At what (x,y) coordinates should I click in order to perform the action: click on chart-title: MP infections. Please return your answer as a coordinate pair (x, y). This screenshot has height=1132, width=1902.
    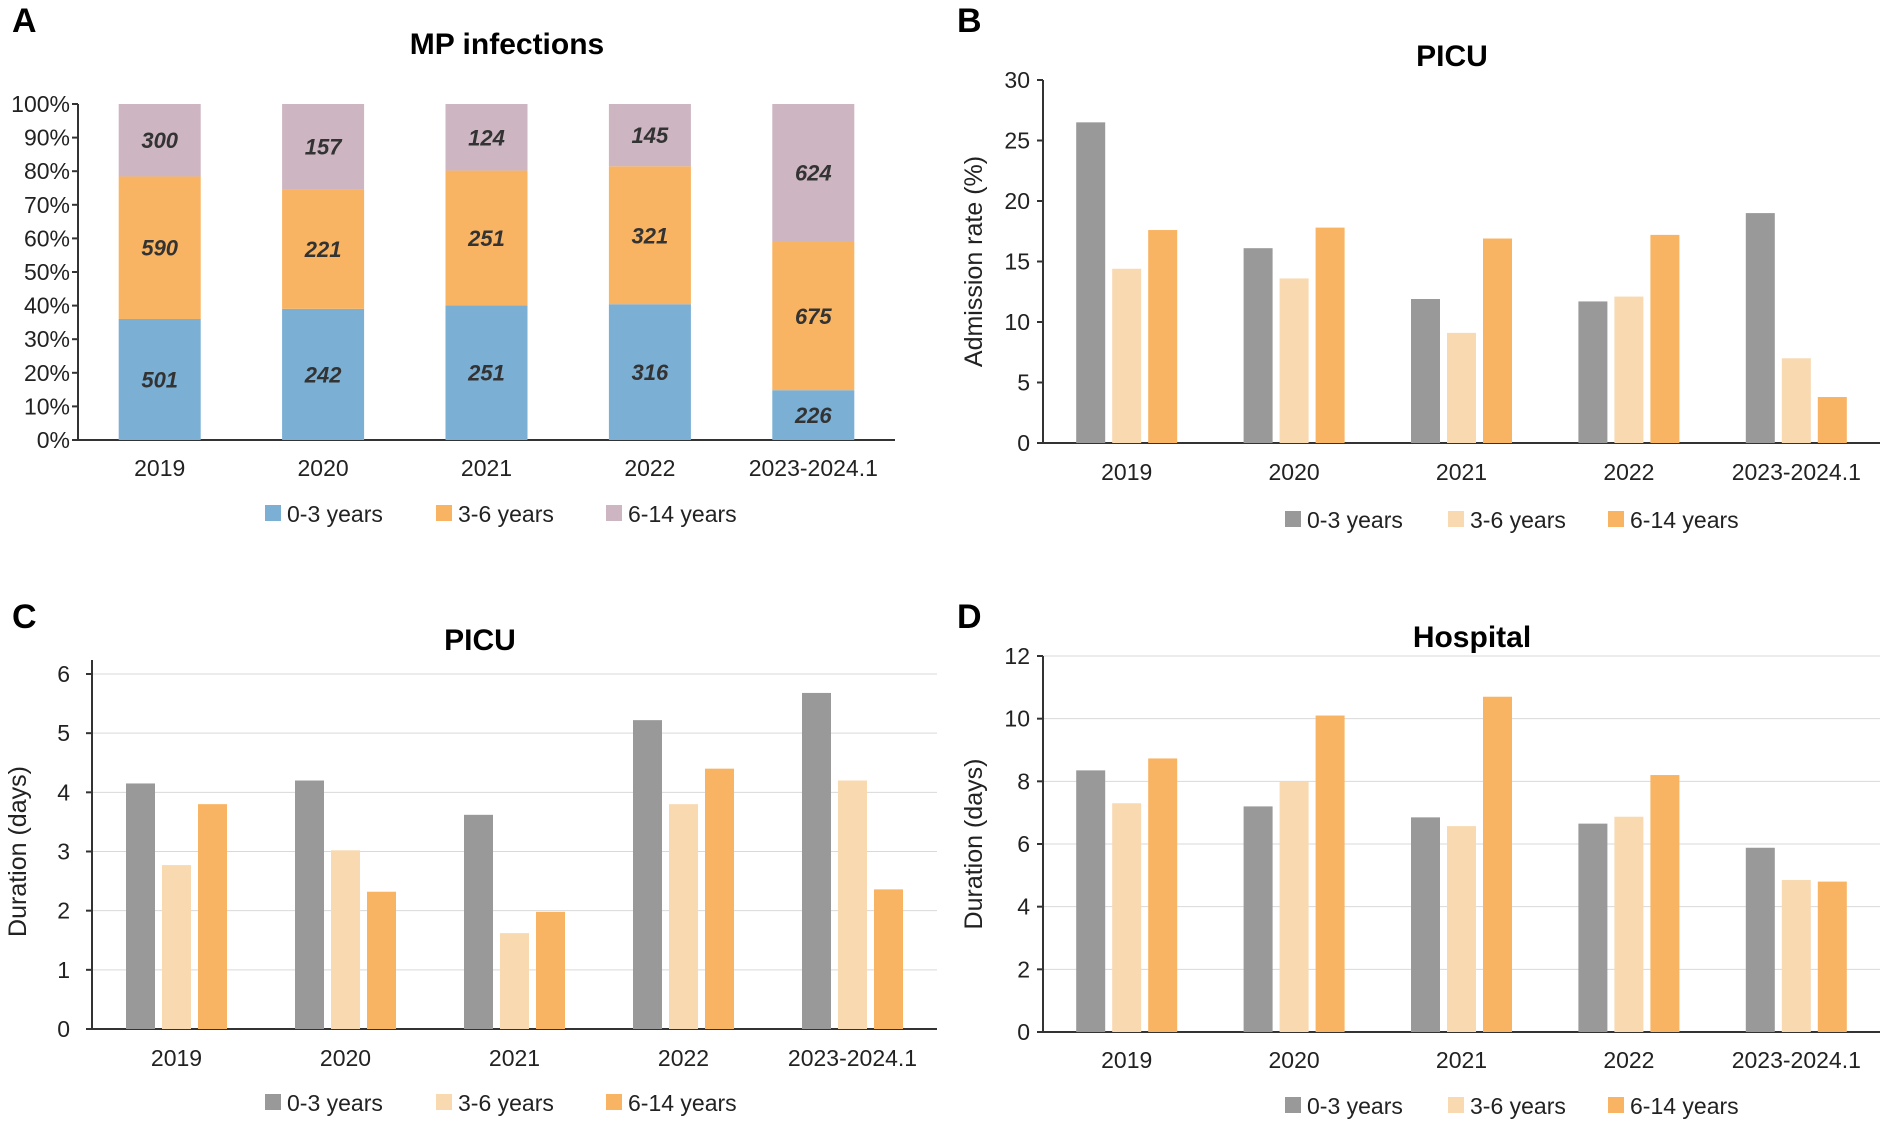
    Looking at the image, I should click on (507, 44).